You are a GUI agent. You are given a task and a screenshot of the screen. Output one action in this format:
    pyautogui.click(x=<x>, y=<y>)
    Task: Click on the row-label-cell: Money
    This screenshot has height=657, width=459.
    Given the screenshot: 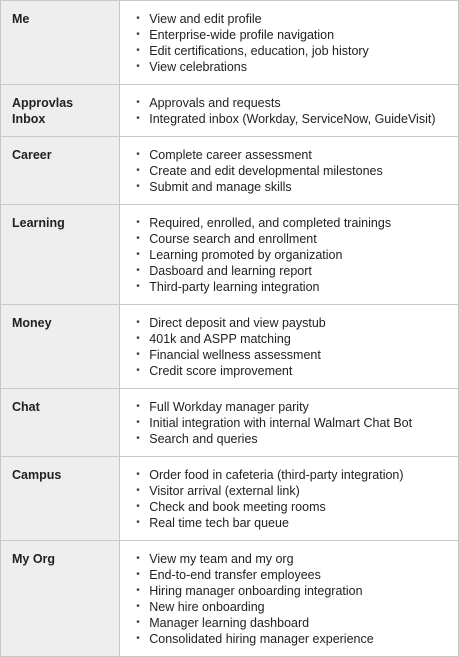 What is the action you would take?
    pyautogui.click(x=60, y=346)
    